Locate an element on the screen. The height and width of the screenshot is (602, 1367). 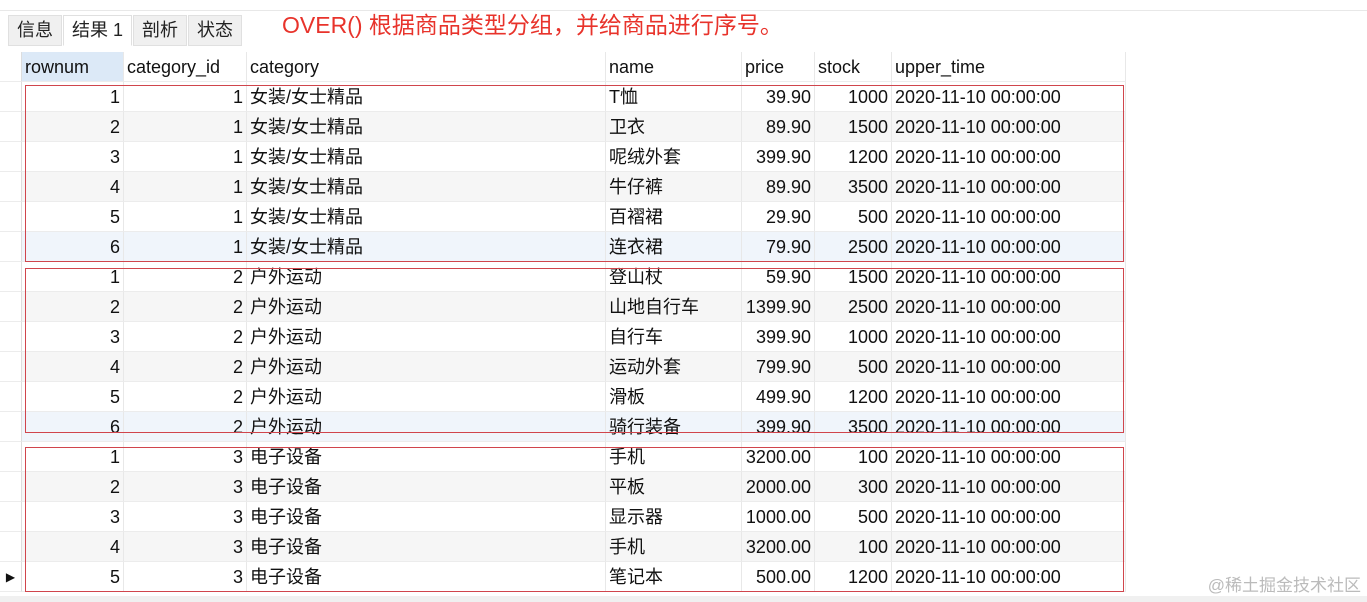
current-row-arrow-icon: ▶ is located at coordinates (11, 577).